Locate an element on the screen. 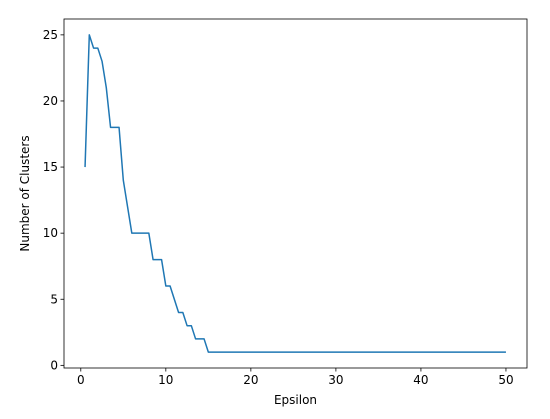 The image size is (550, 419). y-tick-label: 15 is located at coordinates (50, 167).